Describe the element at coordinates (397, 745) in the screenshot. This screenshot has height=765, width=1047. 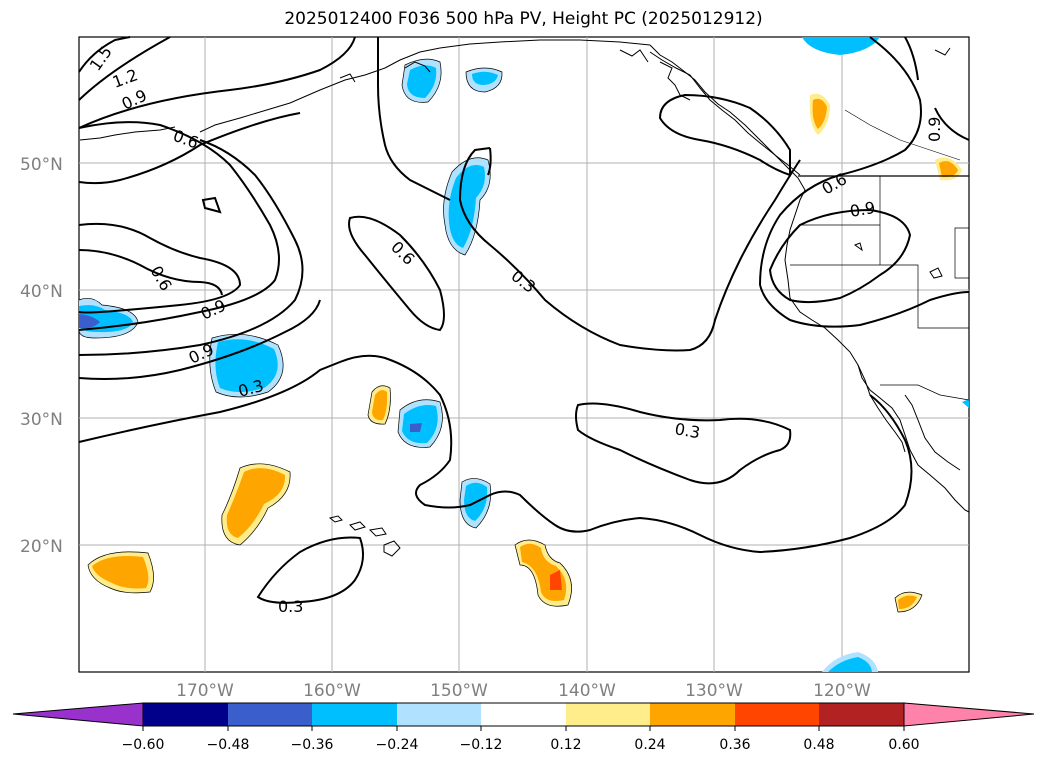
I see `colorbar-tick: −0.24` at that location.